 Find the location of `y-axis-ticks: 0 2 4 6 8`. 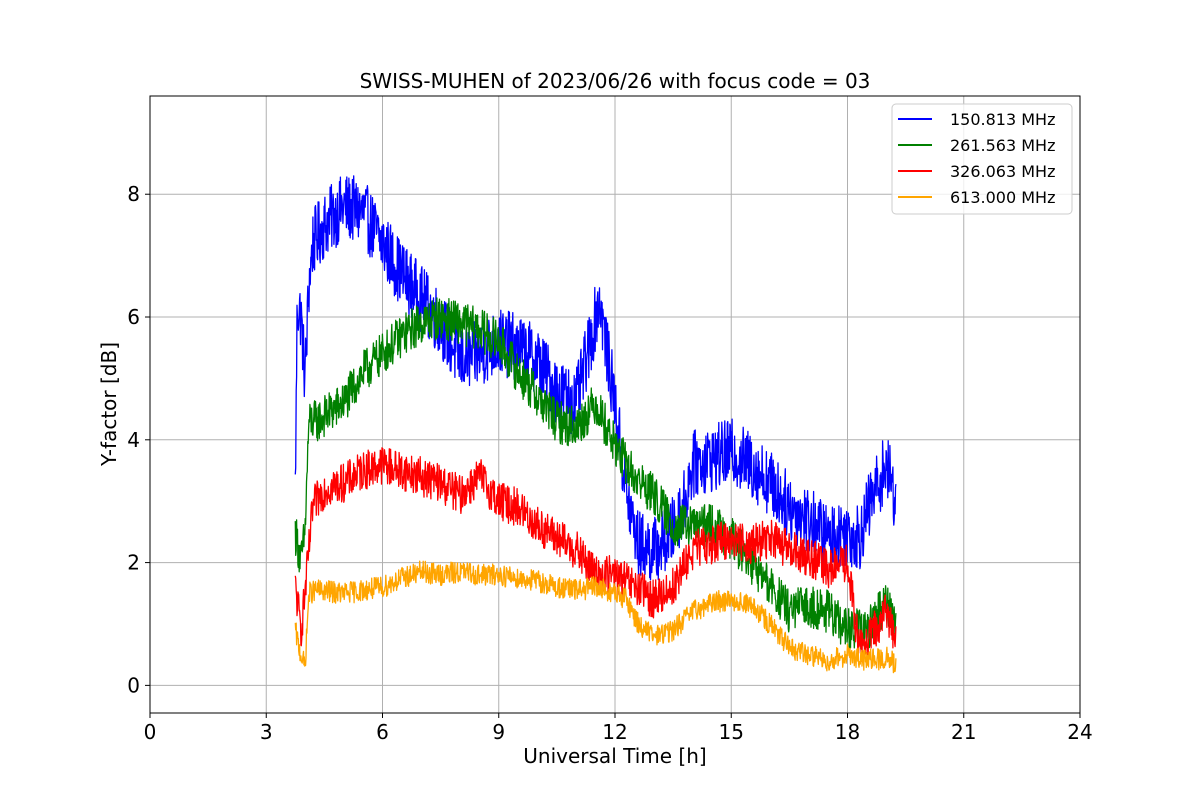

y-axis-ticks: 0 2 4 6 8 is located at coordinates (138, 439).